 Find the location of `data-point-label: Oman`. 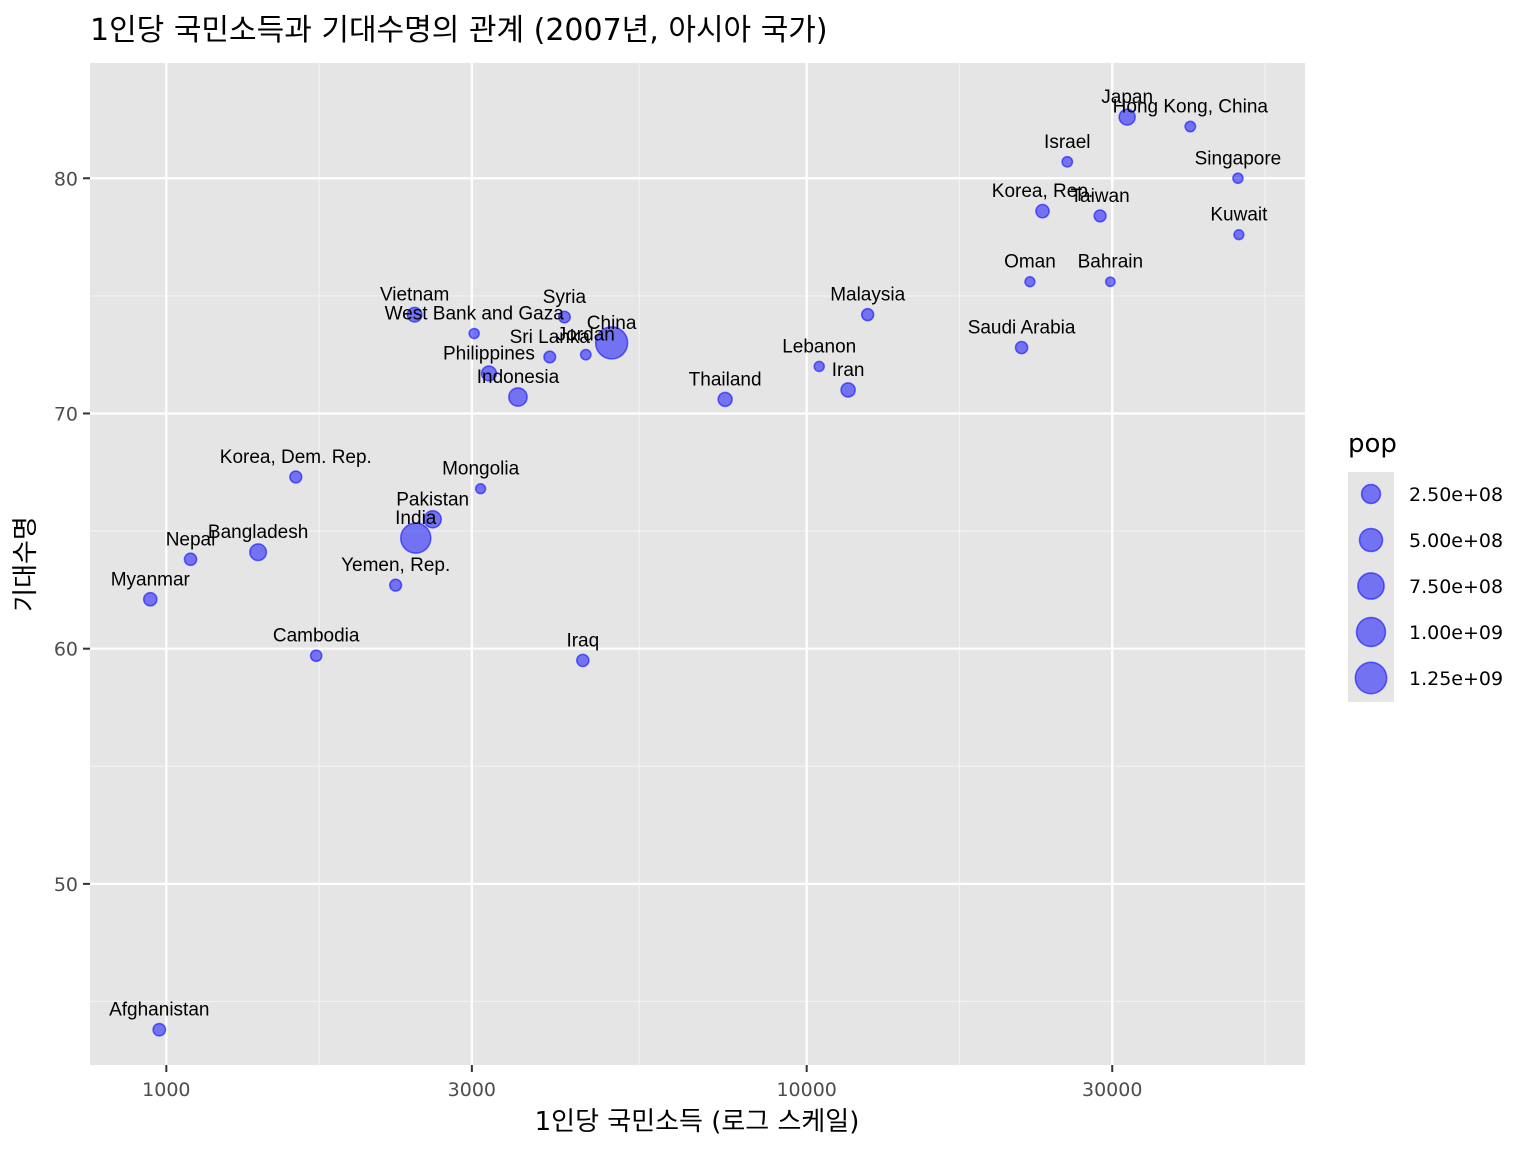

data-point-label: Oman is located at coordinates (1030, 262).